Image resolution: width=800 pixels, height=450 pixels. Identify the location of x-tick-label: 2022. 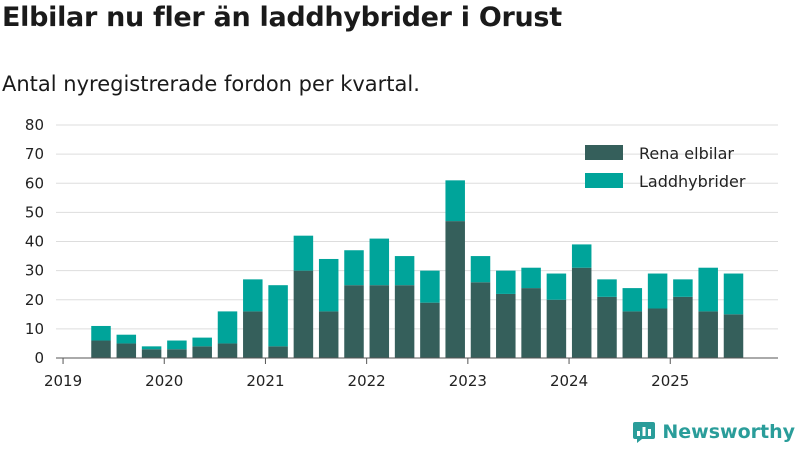
(367, 381).